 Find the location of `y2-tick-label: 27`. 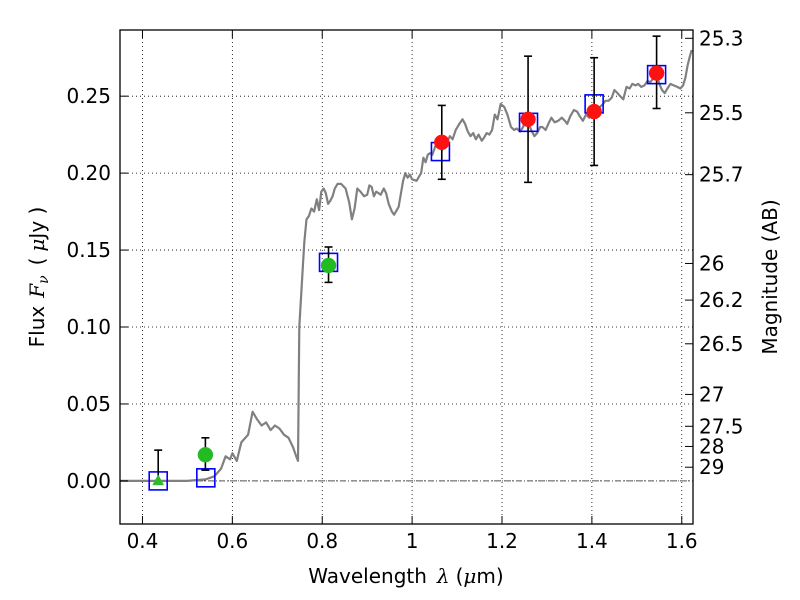

y2-tick-label: 27 is located at coordinates (711, 394).